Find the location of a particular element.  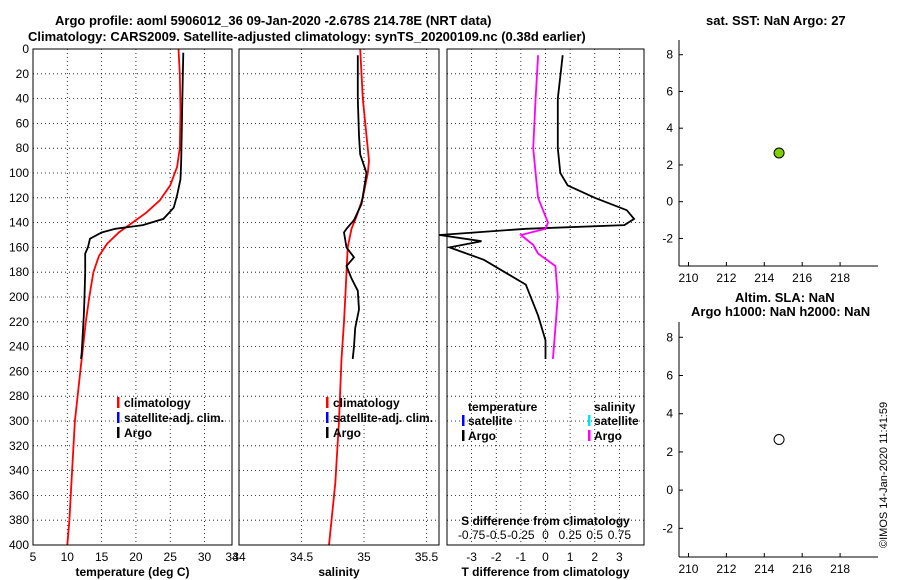

diff-legend-s-label-1: Argo is located at coordinates (608, 436).